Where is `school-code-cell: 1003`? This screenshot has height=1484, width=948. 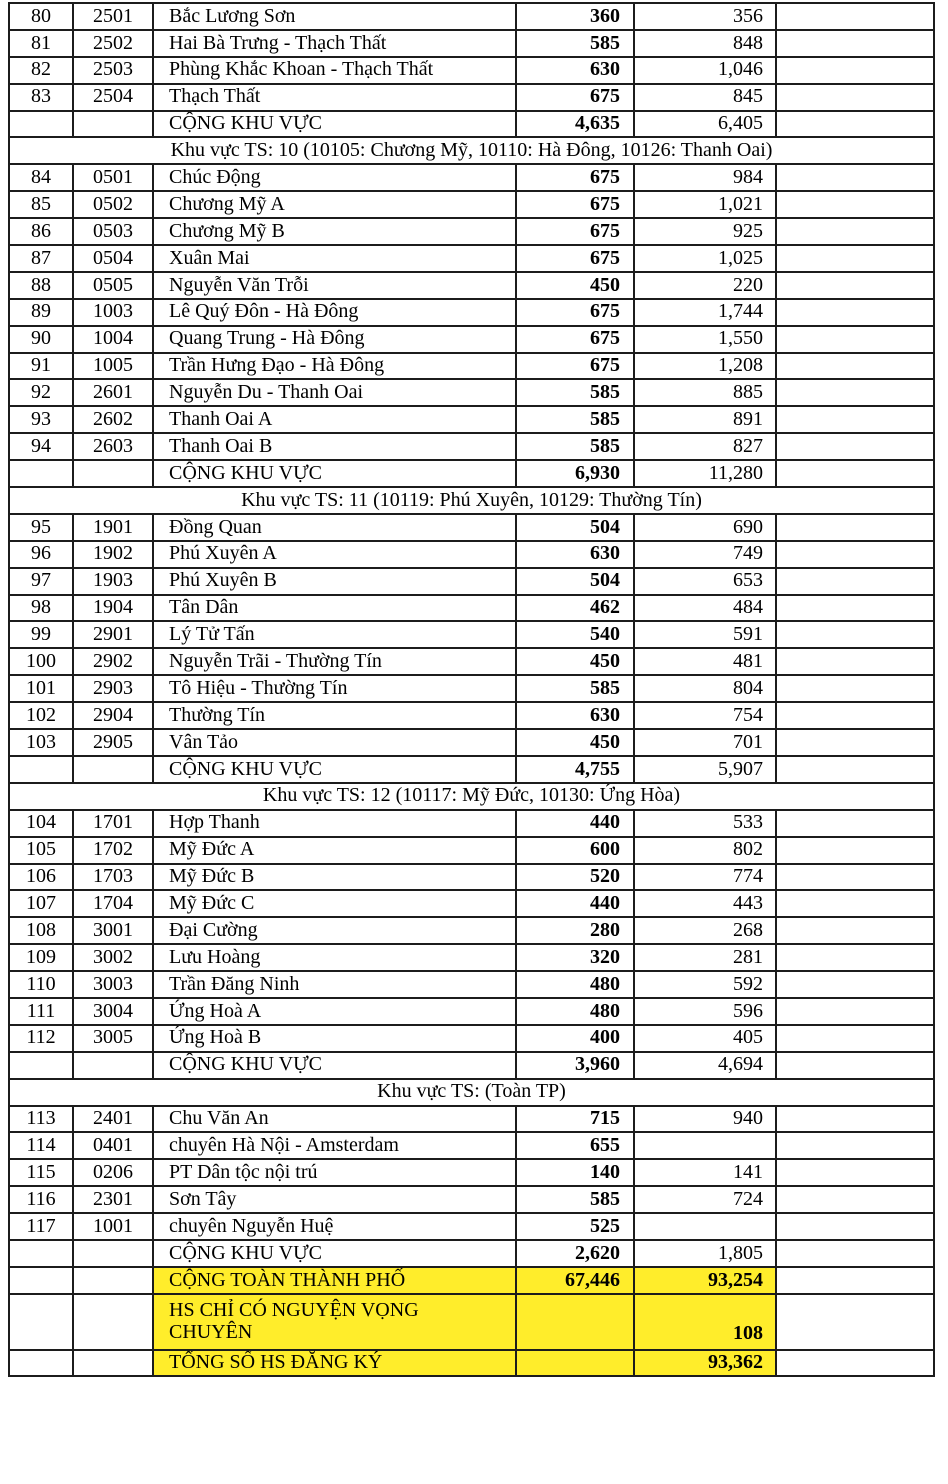 school-code-cell: 1003 is located at coordinates (113, 312).